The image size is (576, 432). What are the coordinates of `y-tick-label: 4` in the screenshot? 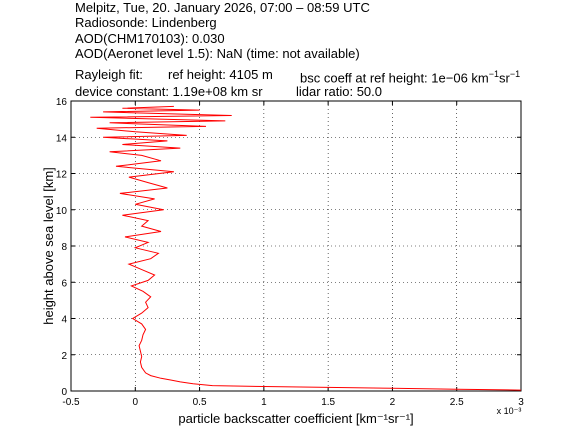 It's located at (64, 320).